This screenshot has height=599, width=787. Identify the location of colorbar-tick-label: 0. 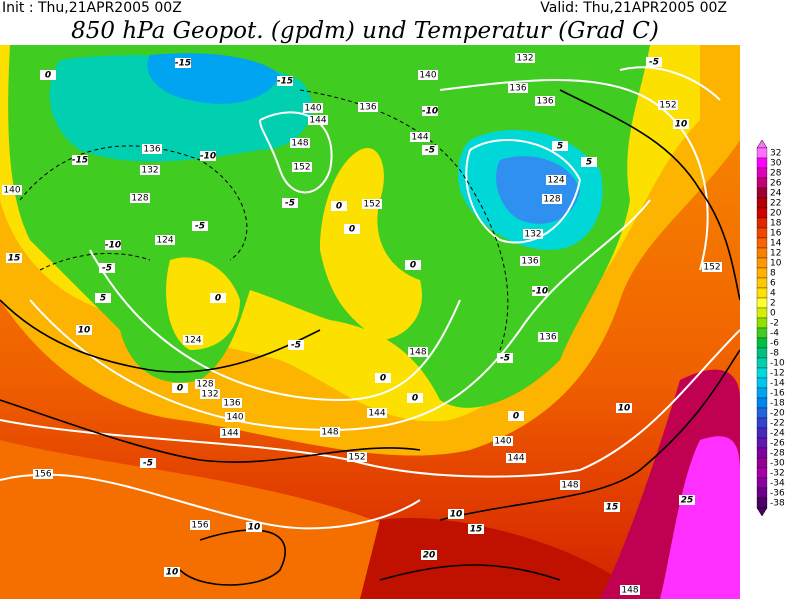
(773, 314).